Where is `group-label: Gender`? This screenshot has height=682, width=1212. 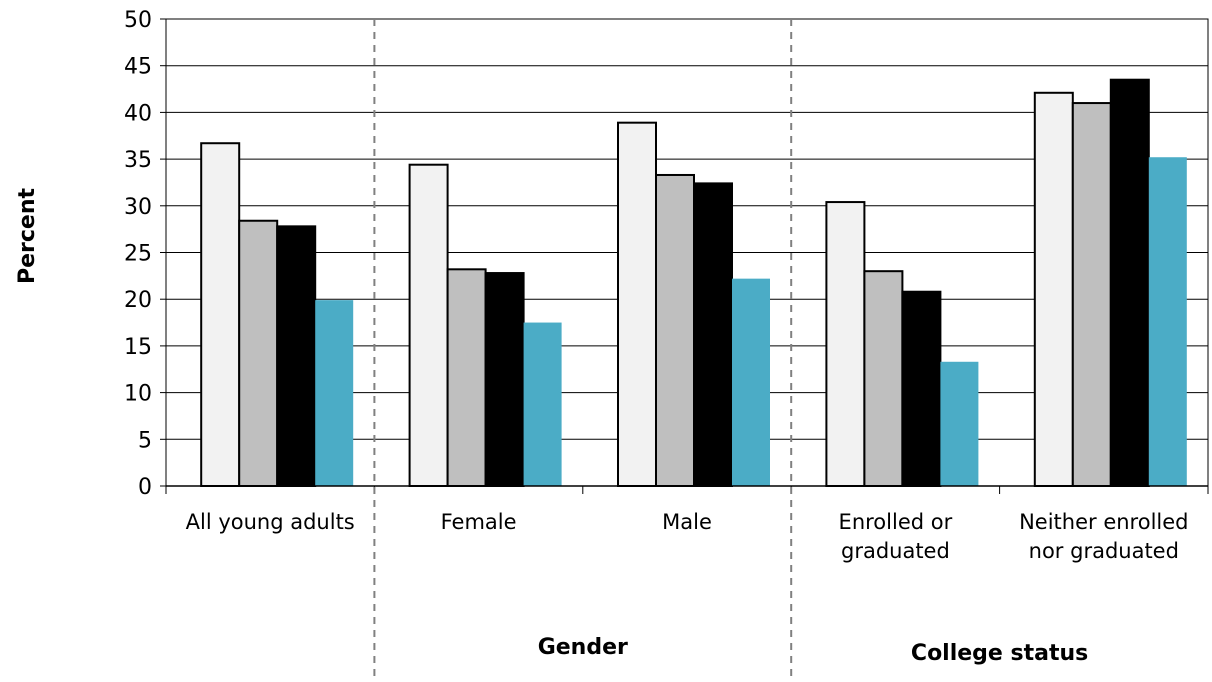
group-label: Gender is located at coordinates (583, 647).